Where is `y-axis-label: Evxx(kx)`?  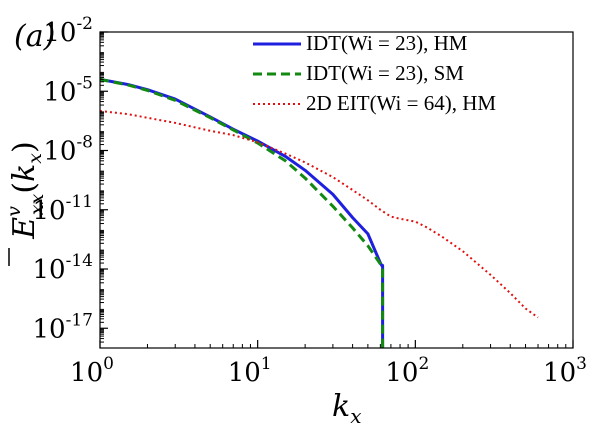
y-axis-label: Evxx(kx) is located at coordinates (25, 203).